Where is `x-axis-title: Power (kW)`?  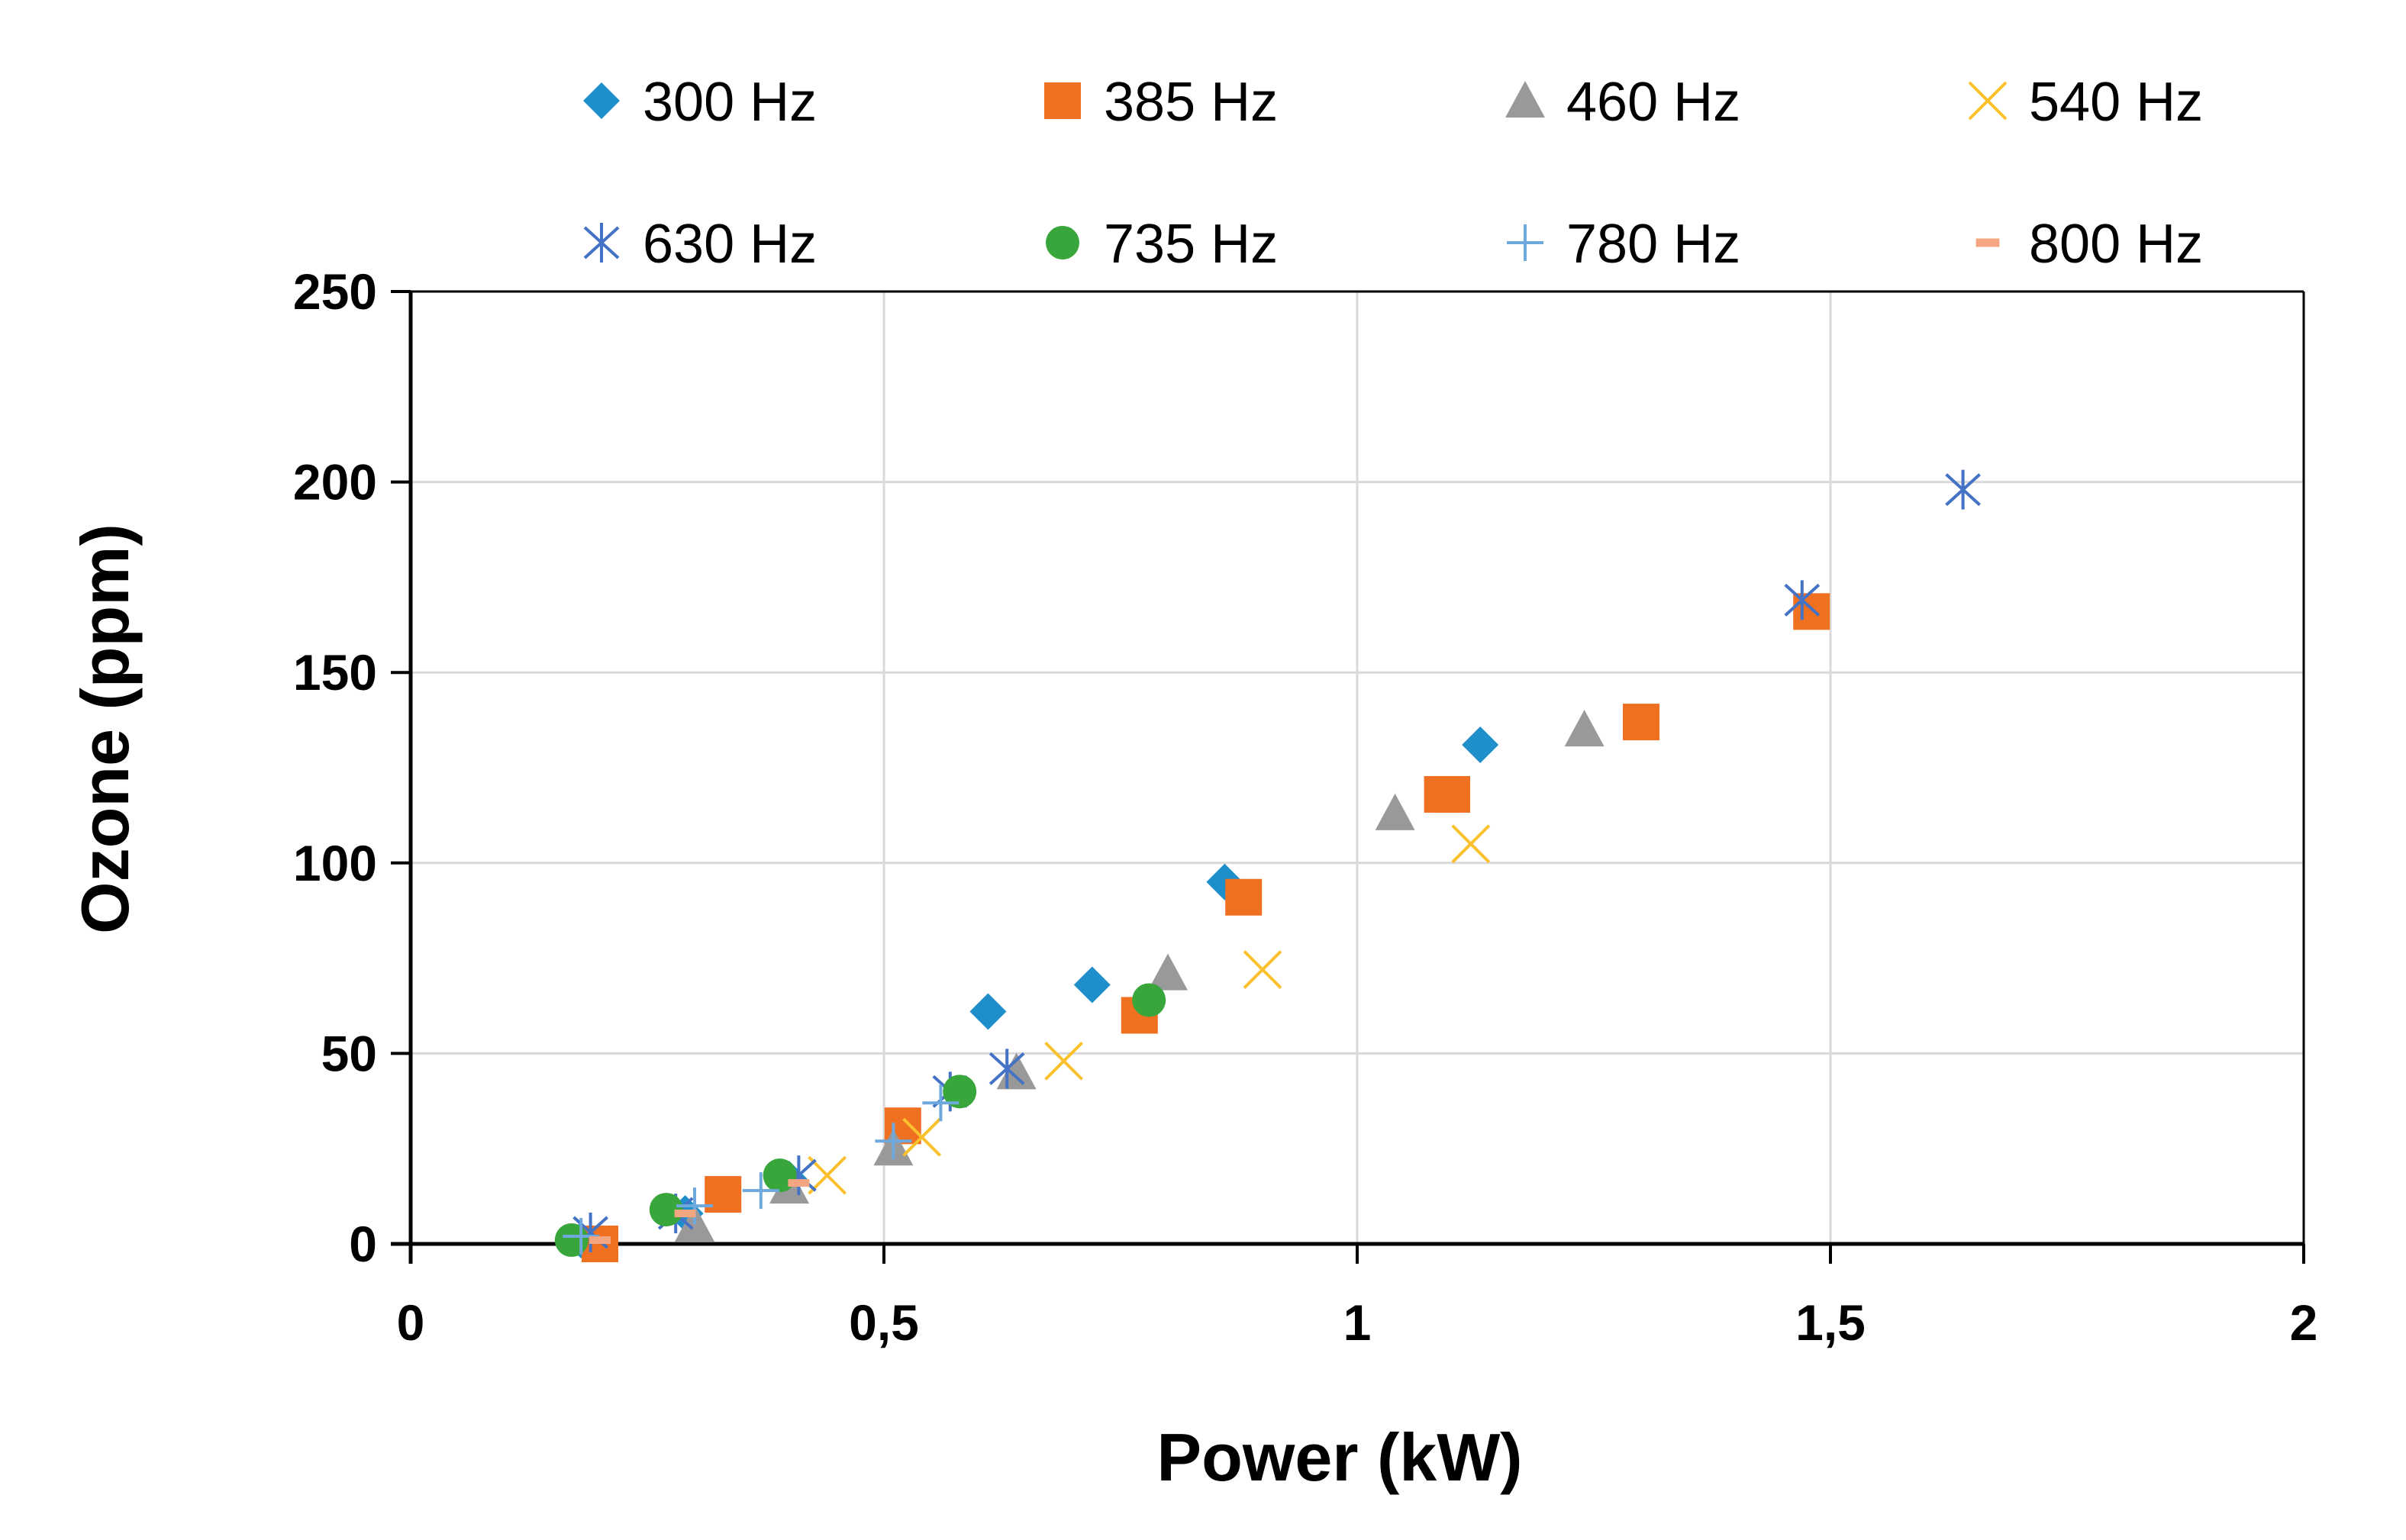
x-axis-title: Power (kW) is located at coordinates (1339, 1457).